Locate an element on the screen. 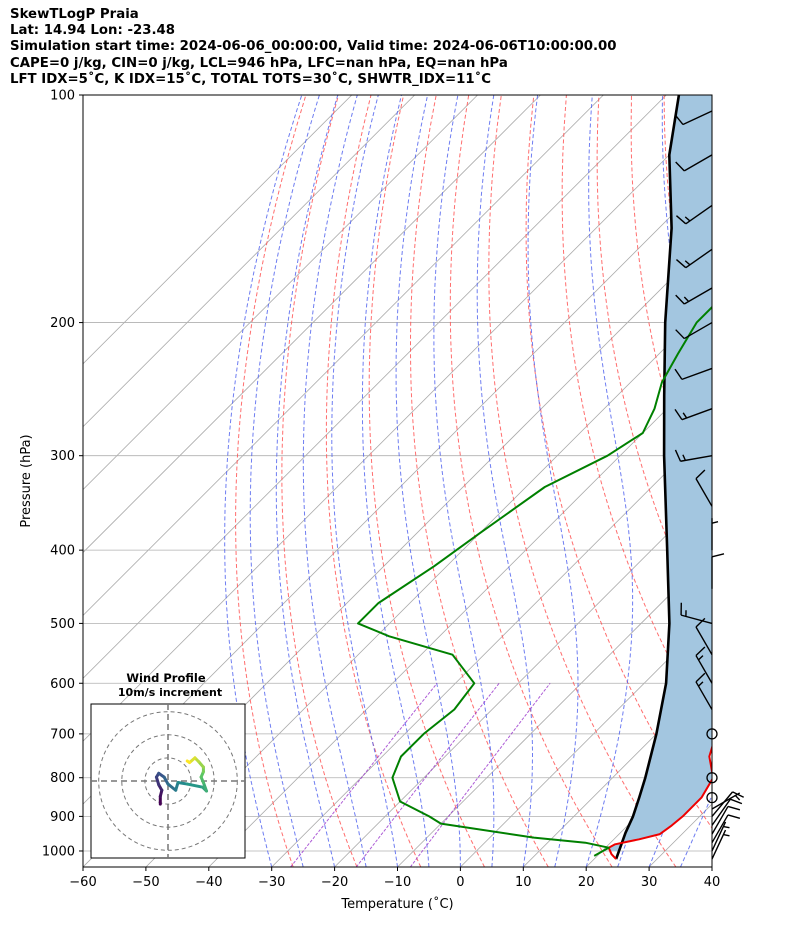  cape-shading is located at coordinates (660, 473).